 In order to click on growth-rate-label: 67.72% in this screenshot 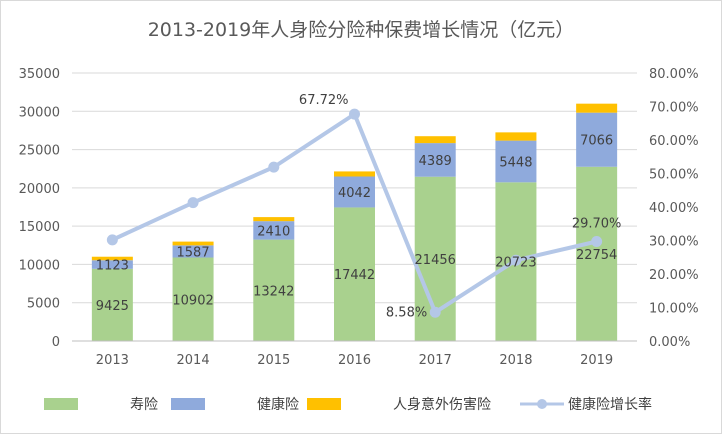, I will do `click(324, 100)`.